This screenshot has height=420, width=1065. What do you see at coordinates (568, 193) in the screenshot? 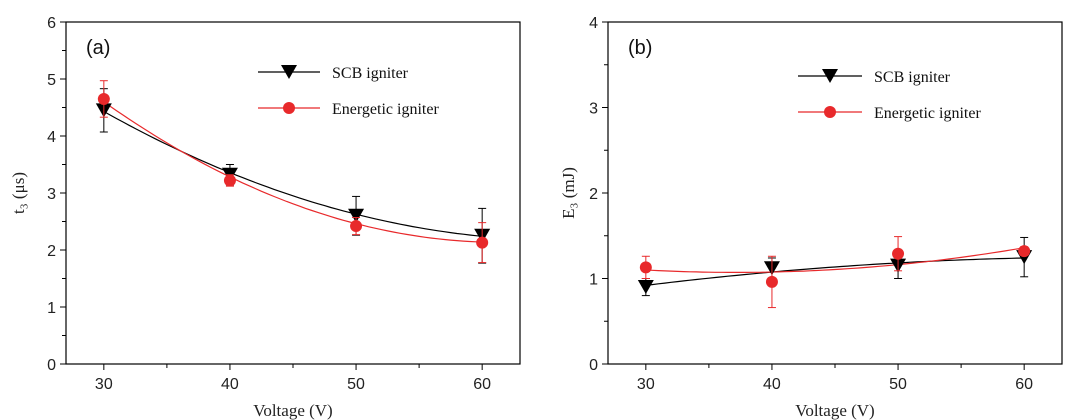
I see `y-axis-label: E₃ (mJ)` at bounding box center [568, 193].